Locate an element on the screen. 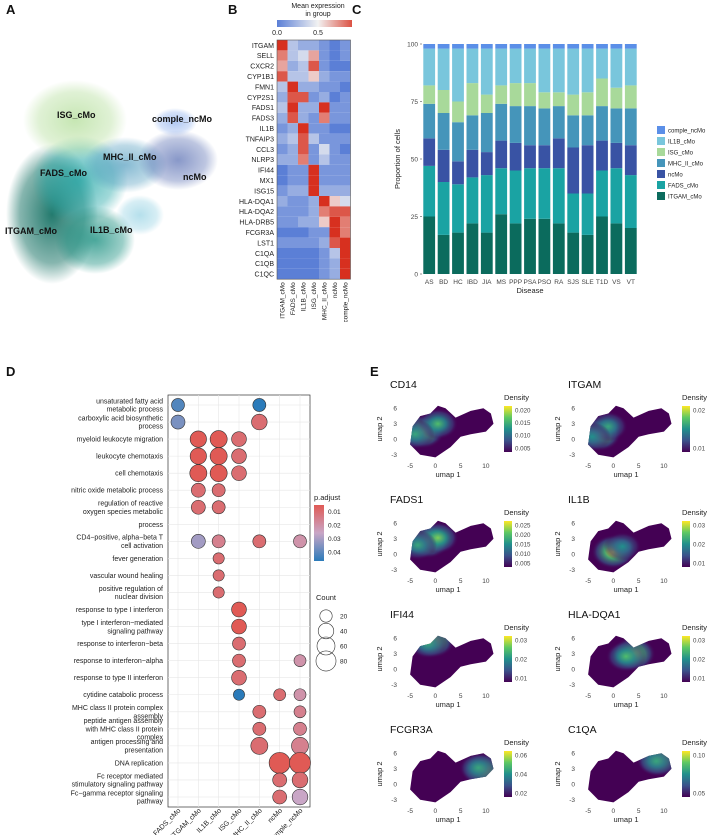 This screenshot has width=726, height=835. x-tick-label: PSO is located at coordinates (545, 282).